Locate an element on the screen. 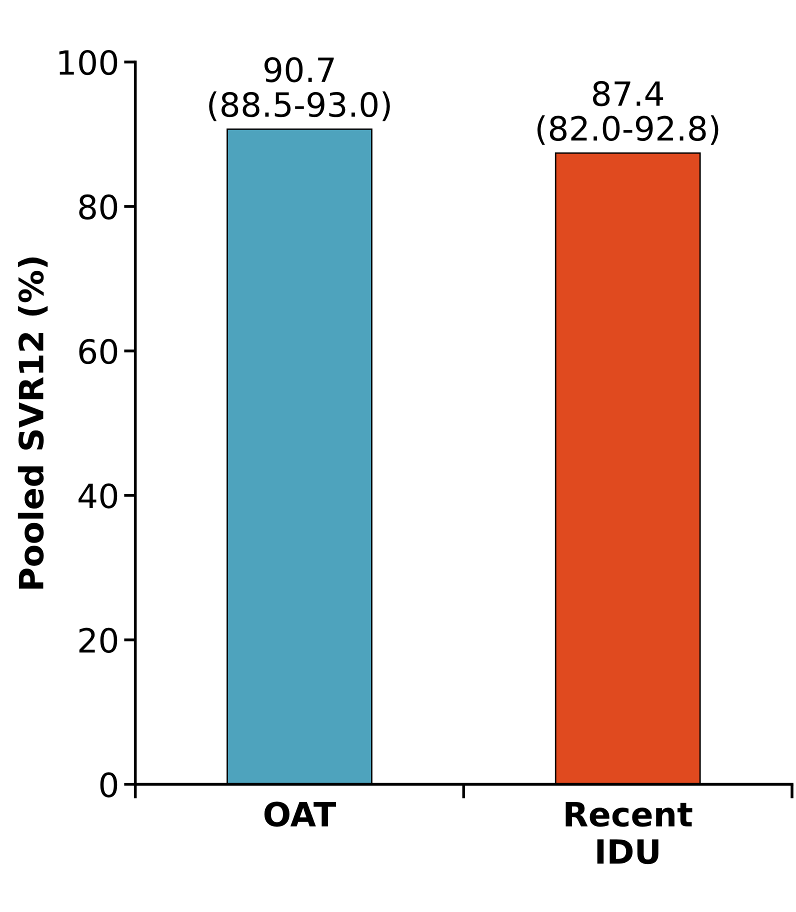 The width and height of the screenshot is (796, 912). x-tick-label: Recent IDU is located at coordinates (629, 833).